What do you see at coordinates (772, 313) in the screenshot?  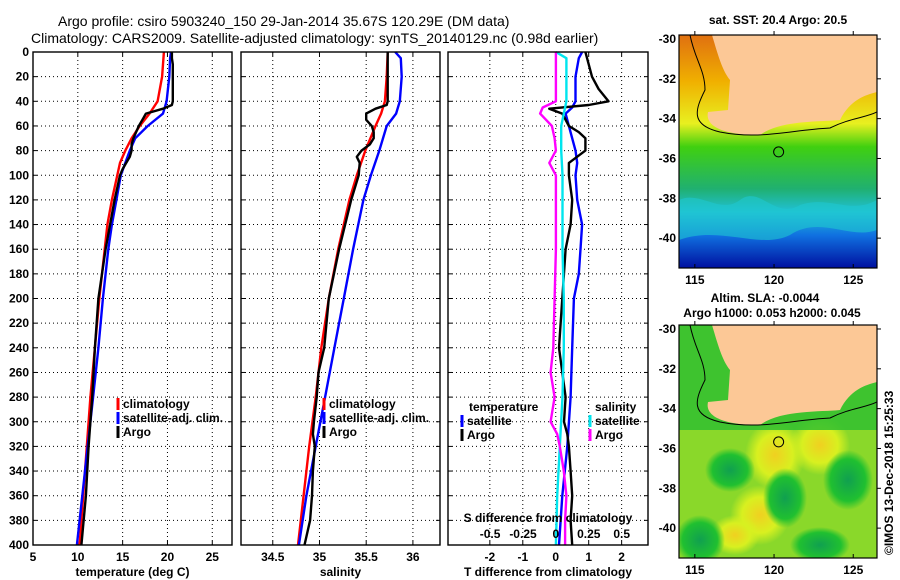 I see `sla-map-subtitle: Argo h1000: 0.053 h2000: 0.045` at bounding box center [772, 313].